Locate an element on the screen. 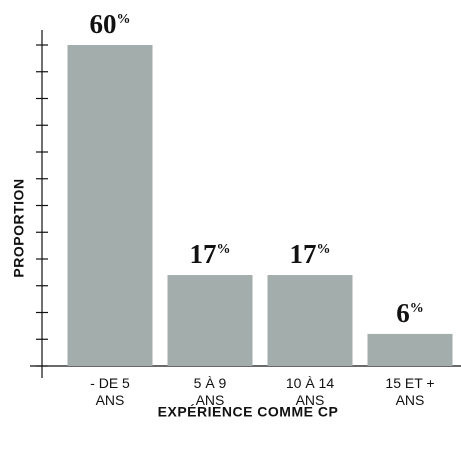 The image size is (461, 451). x-tick-label: - DE 5 ANS is located at coordinates (110, 391).